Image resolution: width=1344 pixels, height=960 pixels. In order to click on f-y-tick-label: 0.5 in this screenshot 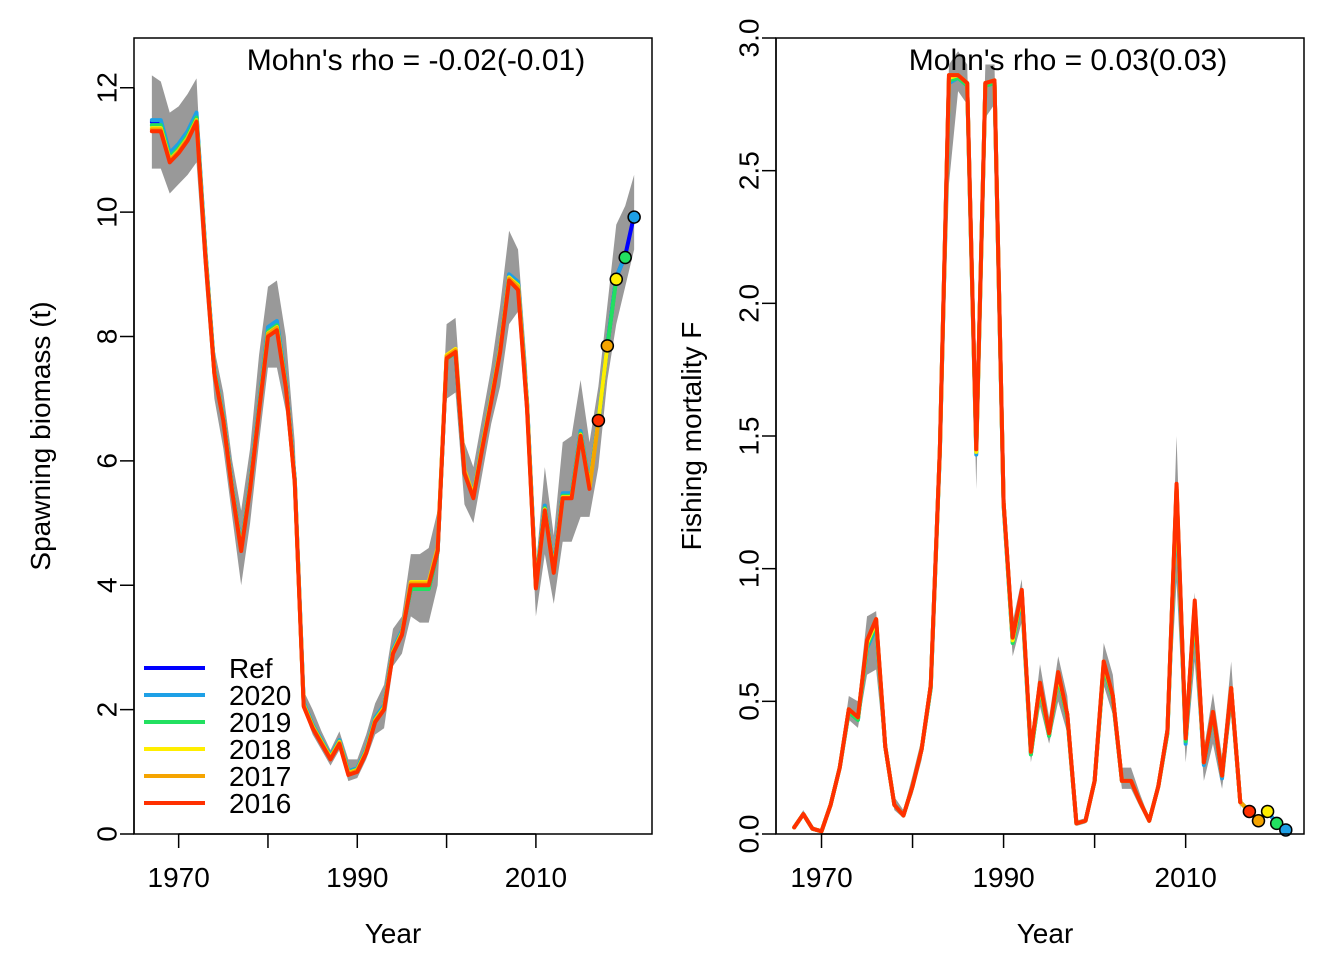, I will do `click(749, 701)`.